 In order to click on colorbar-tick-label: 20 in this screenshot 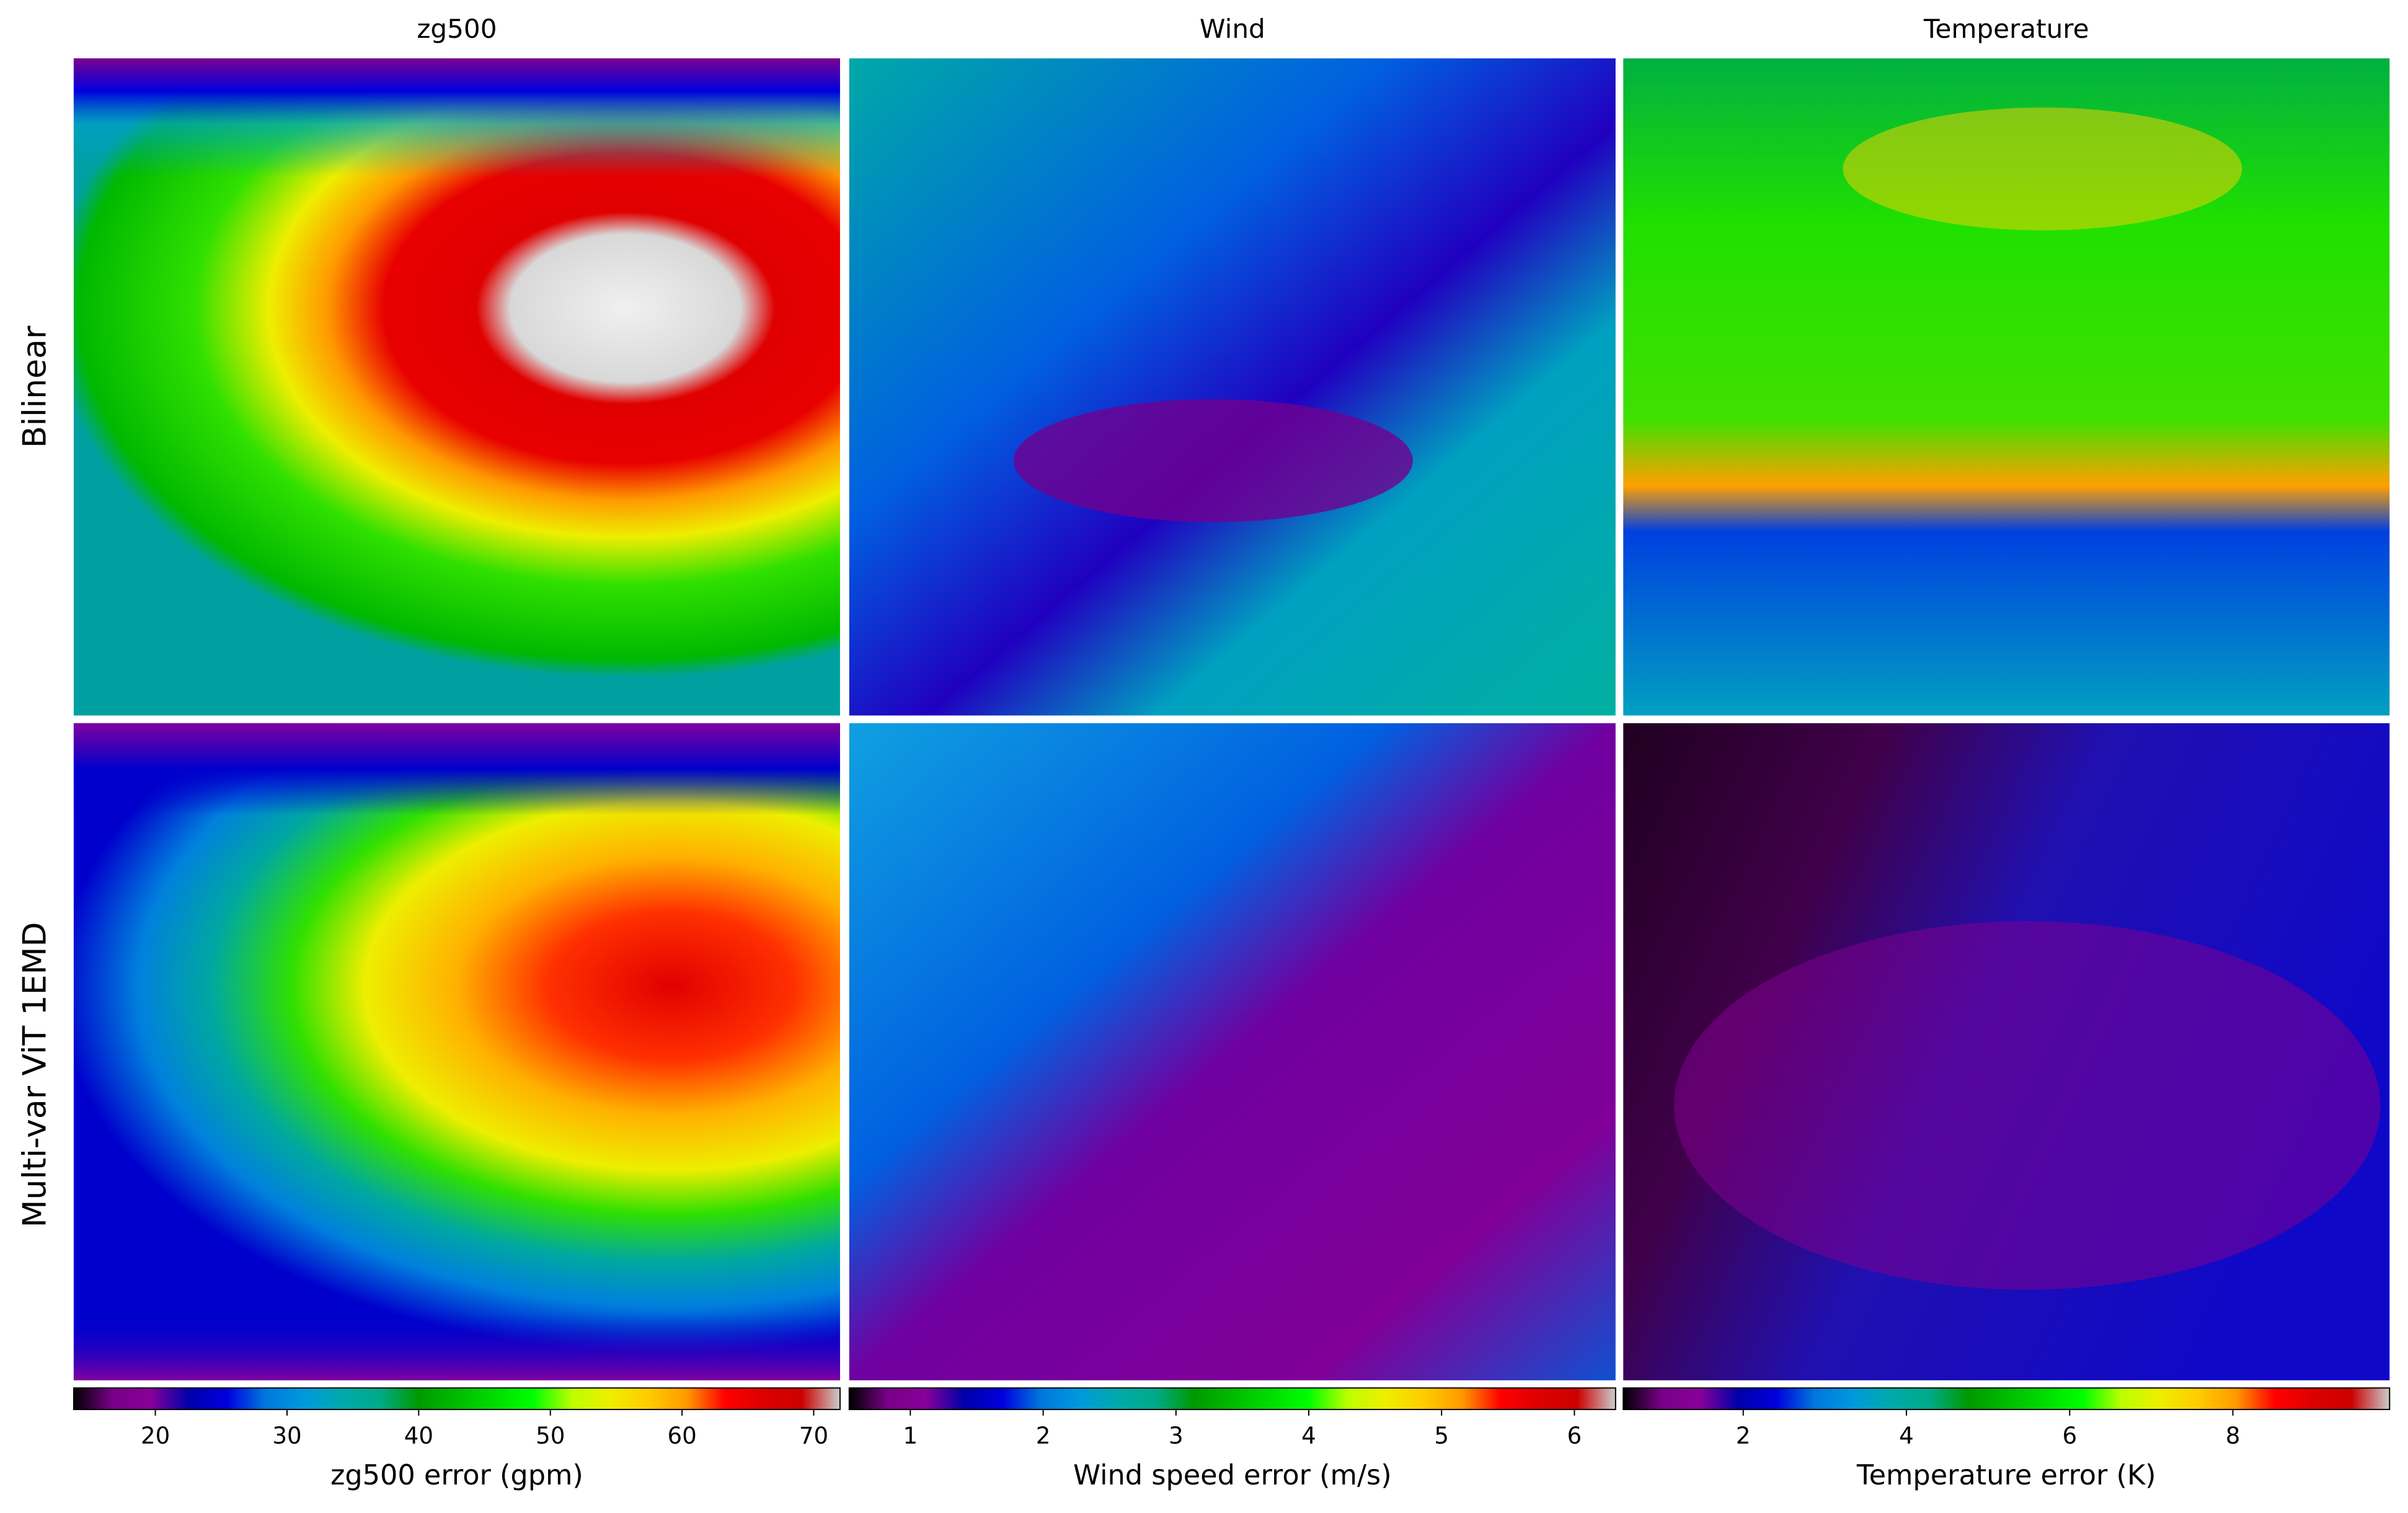, I will do `click(156, 1436)`.